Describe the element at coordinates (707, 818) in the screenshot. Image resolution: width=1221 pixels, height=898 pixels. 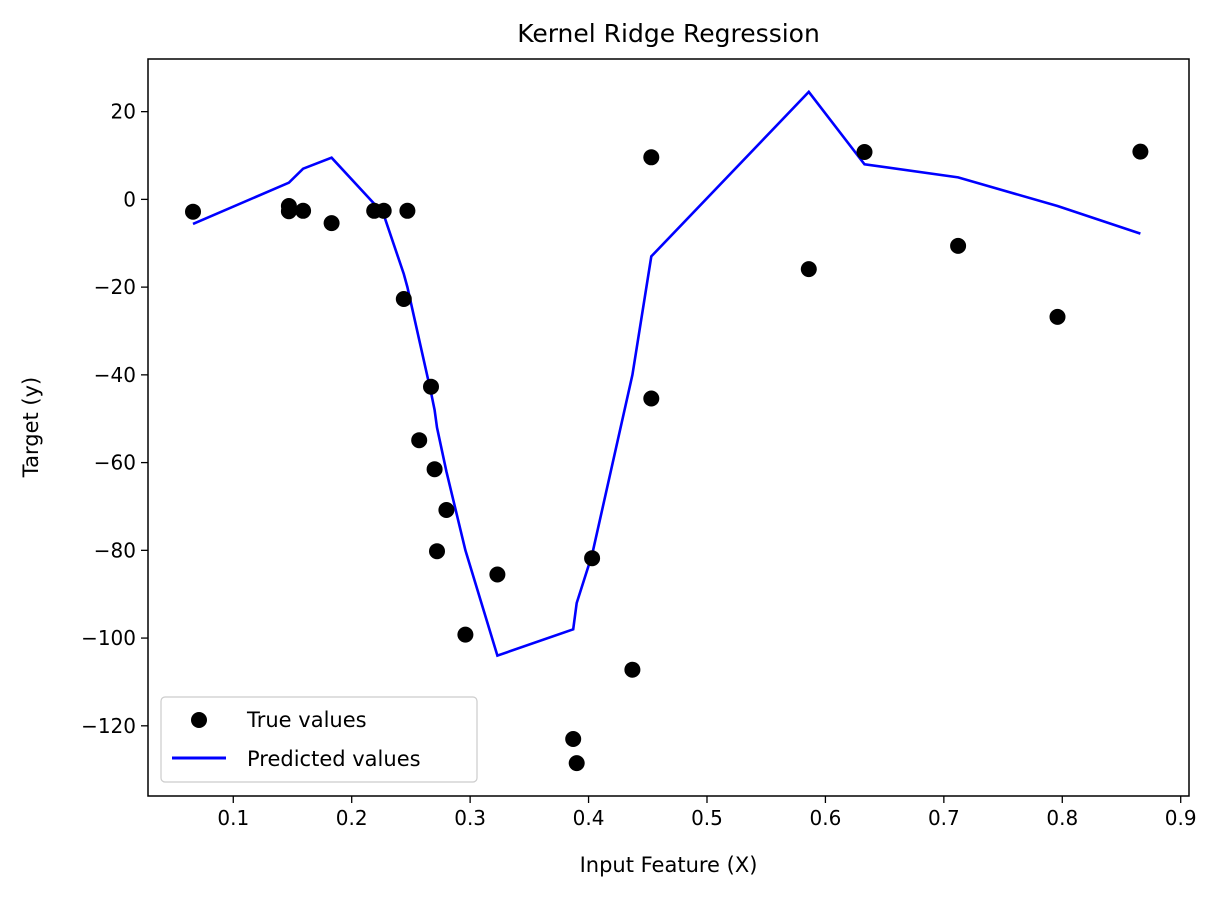
I see `x-tick-label: 0.5` at that location.